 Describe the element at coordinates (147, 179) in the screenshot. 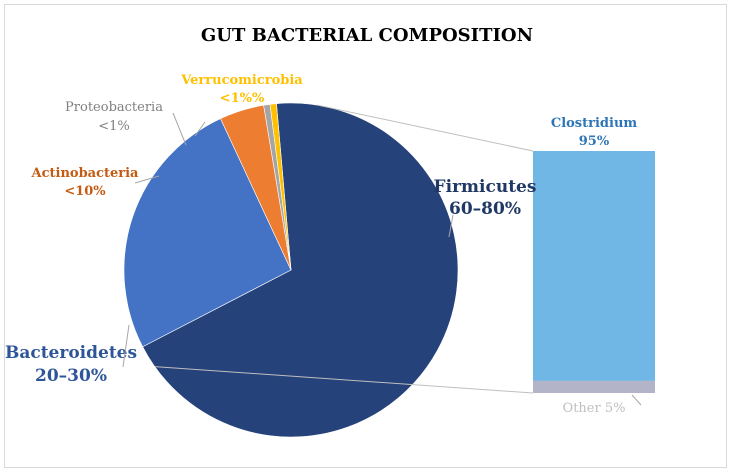

I see `leader-actinobacteria` at that location.